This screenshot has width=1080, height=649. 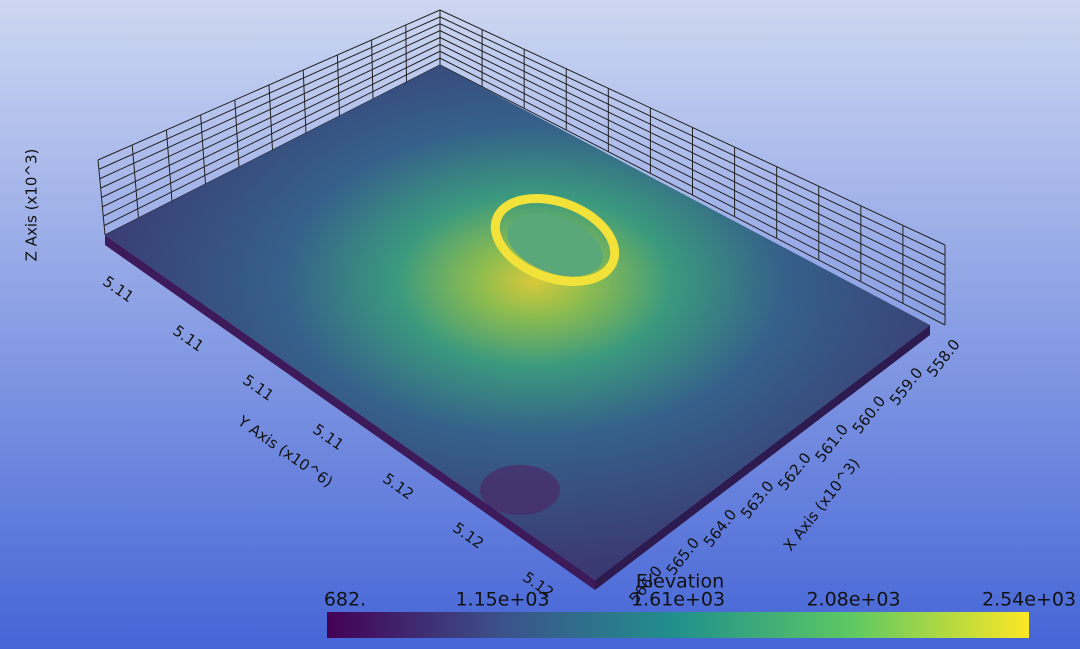 I want to click on colorbar-tick-label: 682., so click(x=345, y=600).